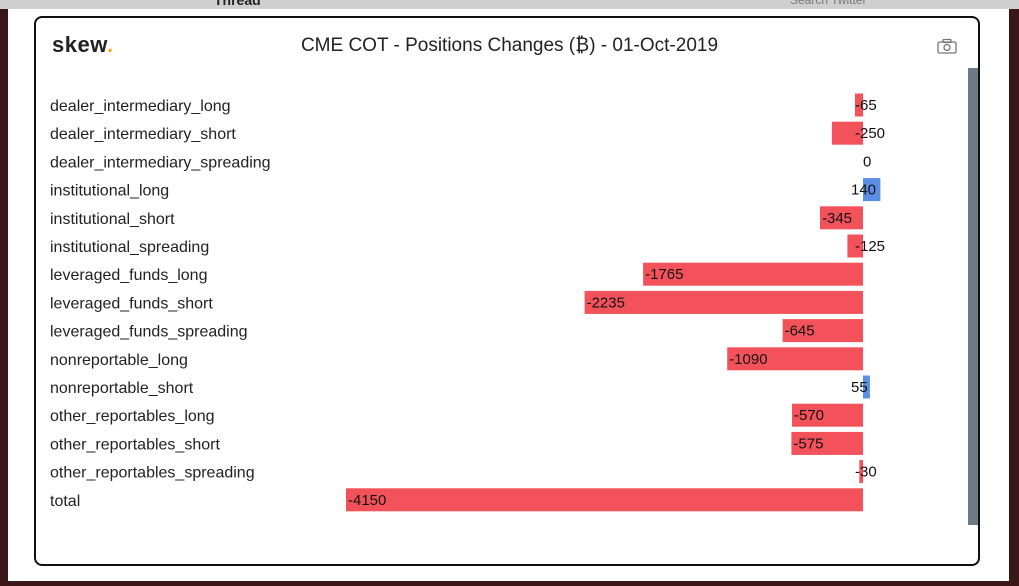  I want to click on category-label: dealer_intermediary_short, so click(143, 134).